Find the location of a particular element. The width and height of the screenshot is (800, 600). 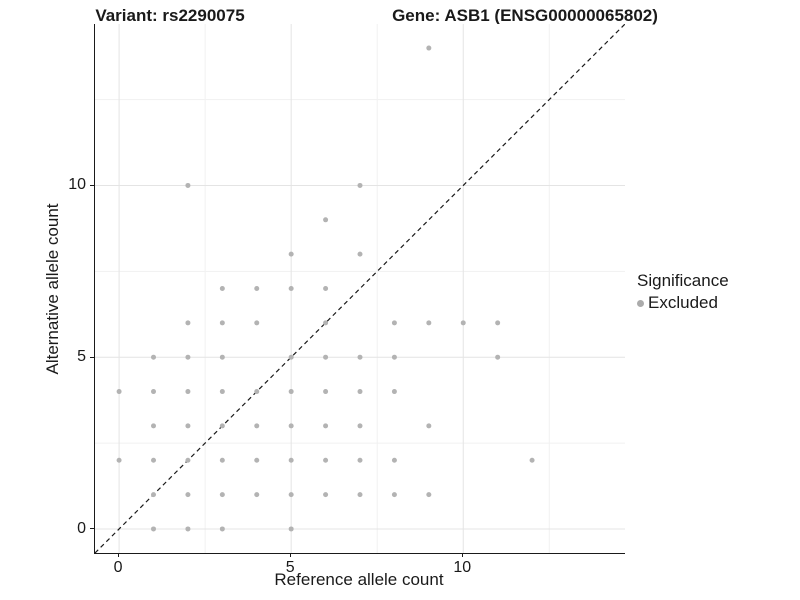

x-tick-label: 5 is located at coordinates (290, 567).